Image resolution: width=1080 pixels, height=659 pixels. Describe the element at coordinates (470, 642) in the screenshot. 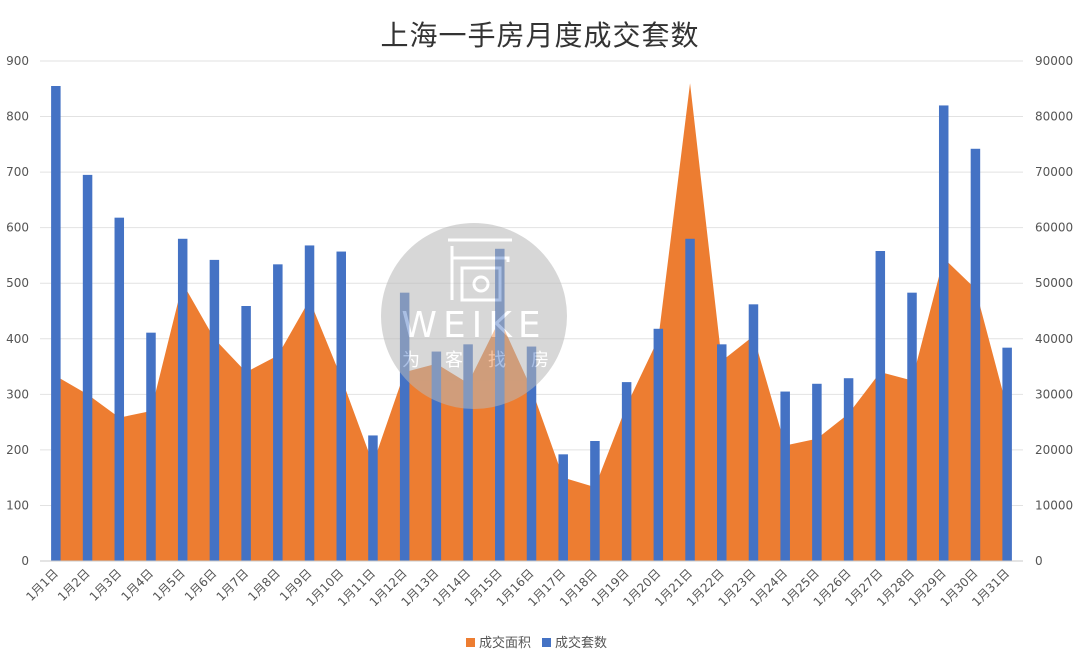

I see `legend-swatch-area` at that location.